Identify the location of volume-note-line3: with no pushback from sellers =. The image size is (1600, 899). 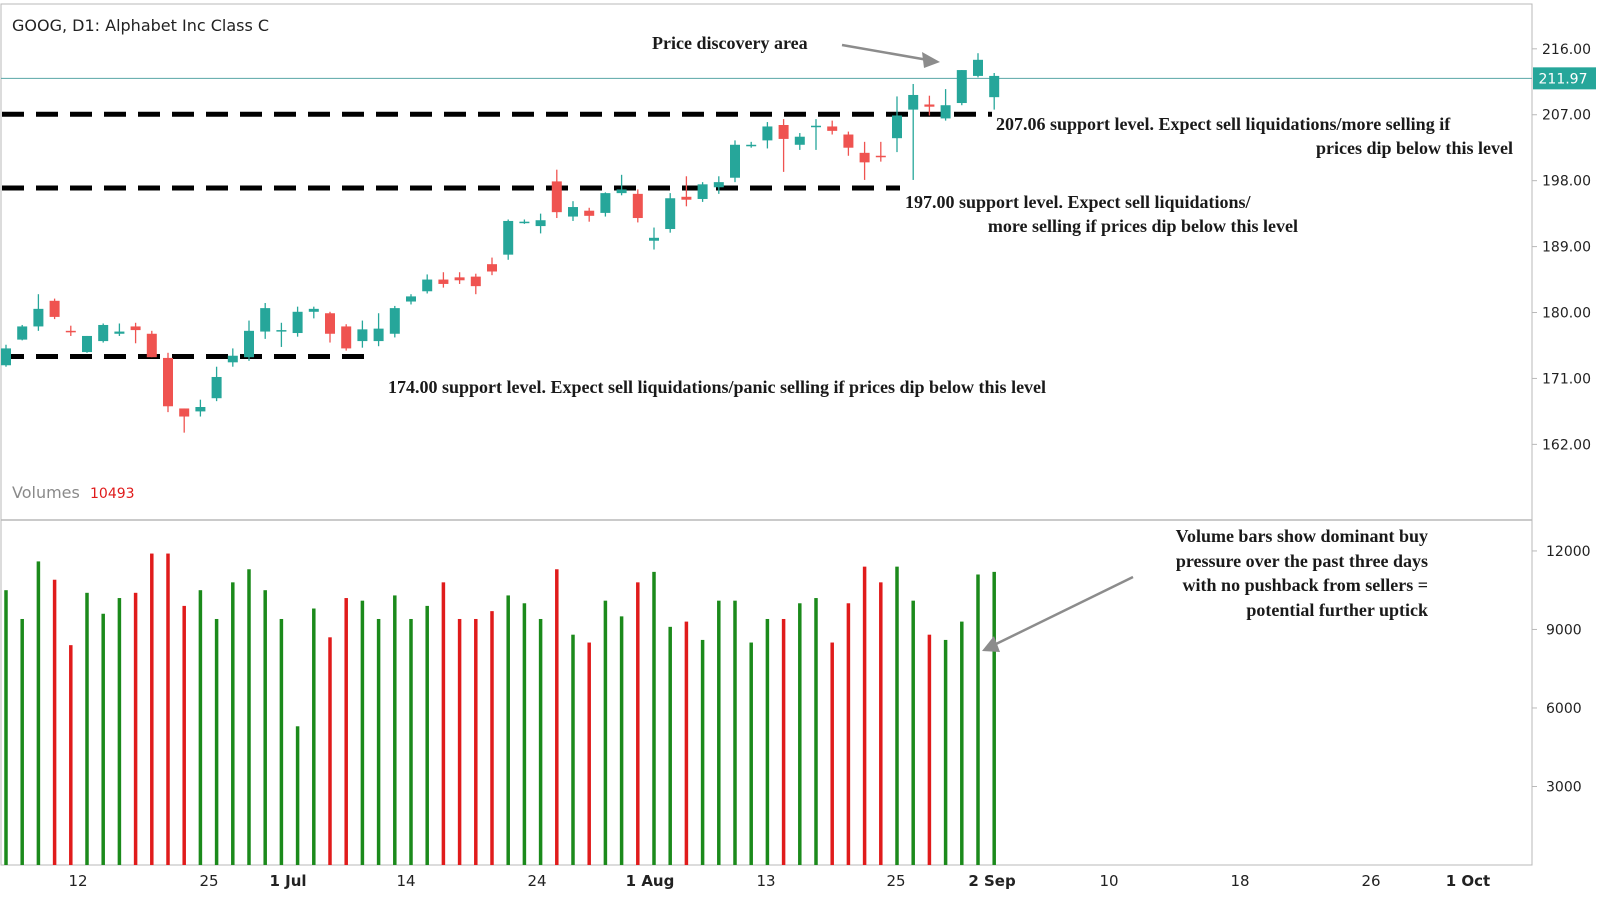
(1305, 585).